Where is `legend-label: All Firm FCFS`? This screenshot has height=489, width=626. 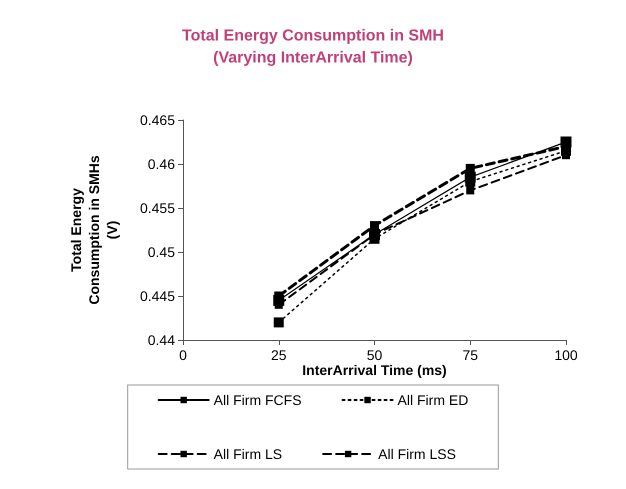 legend-label: All Firm FCFS is located at coordinates (258, 400).